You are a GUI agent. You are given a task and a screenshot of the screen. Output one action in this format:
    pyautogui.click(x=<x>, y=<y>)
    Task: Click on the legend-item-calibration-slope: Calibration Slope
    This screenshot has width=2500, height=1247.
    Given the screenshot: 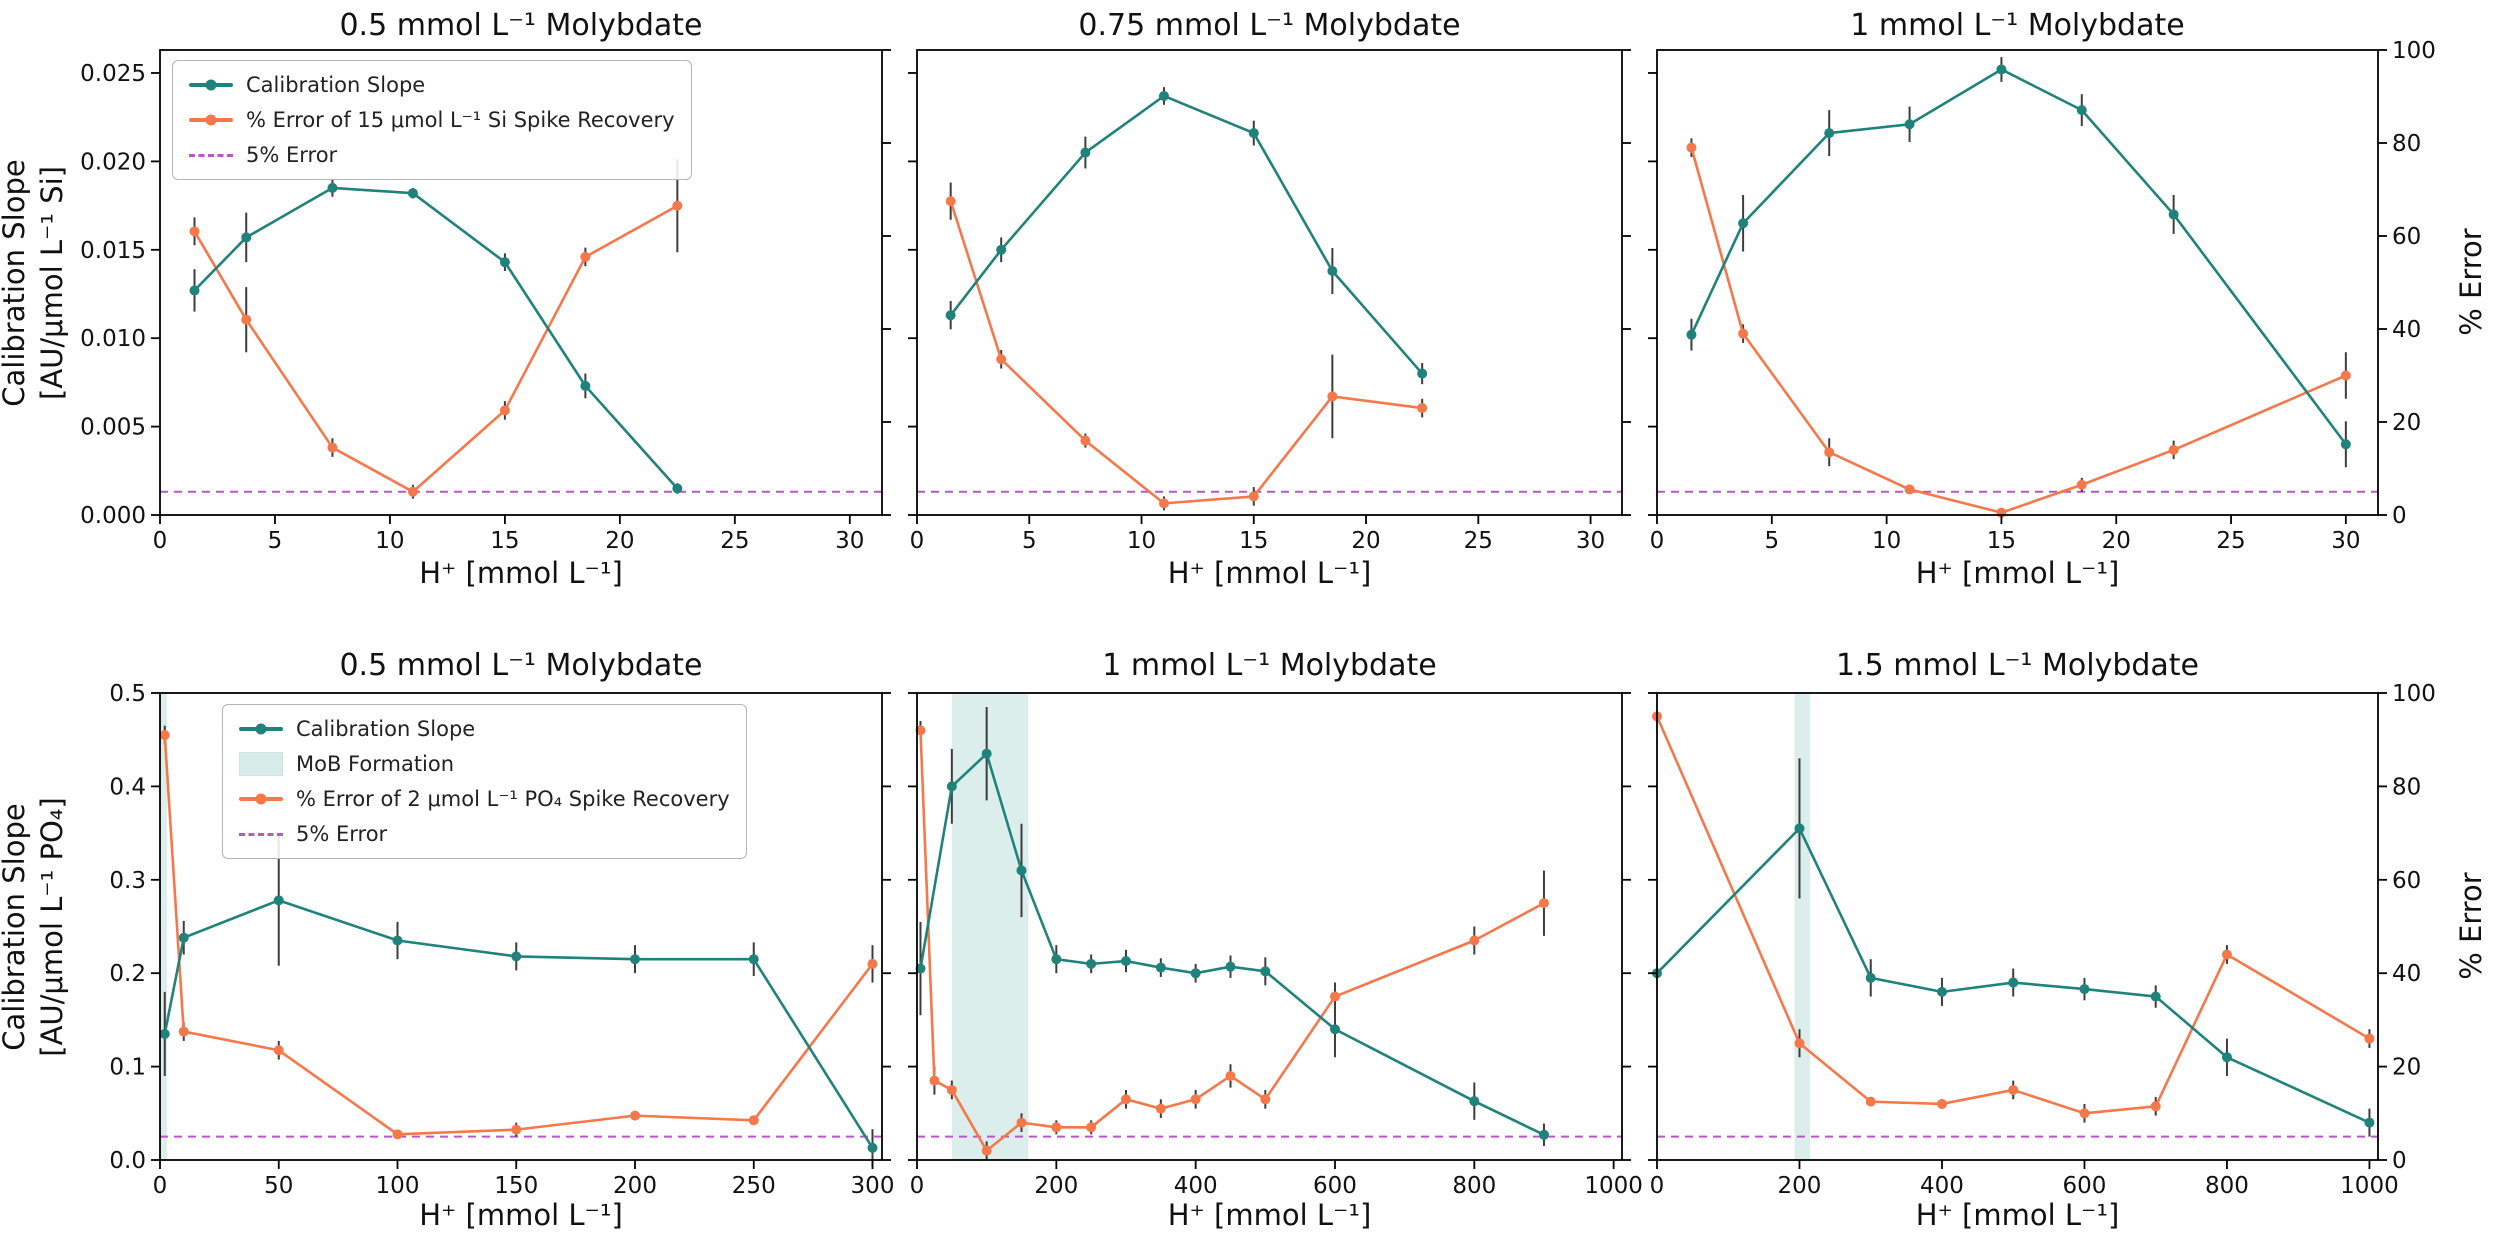 What is the action you would take?
    pyautogui.click(x=484, y=729)
    